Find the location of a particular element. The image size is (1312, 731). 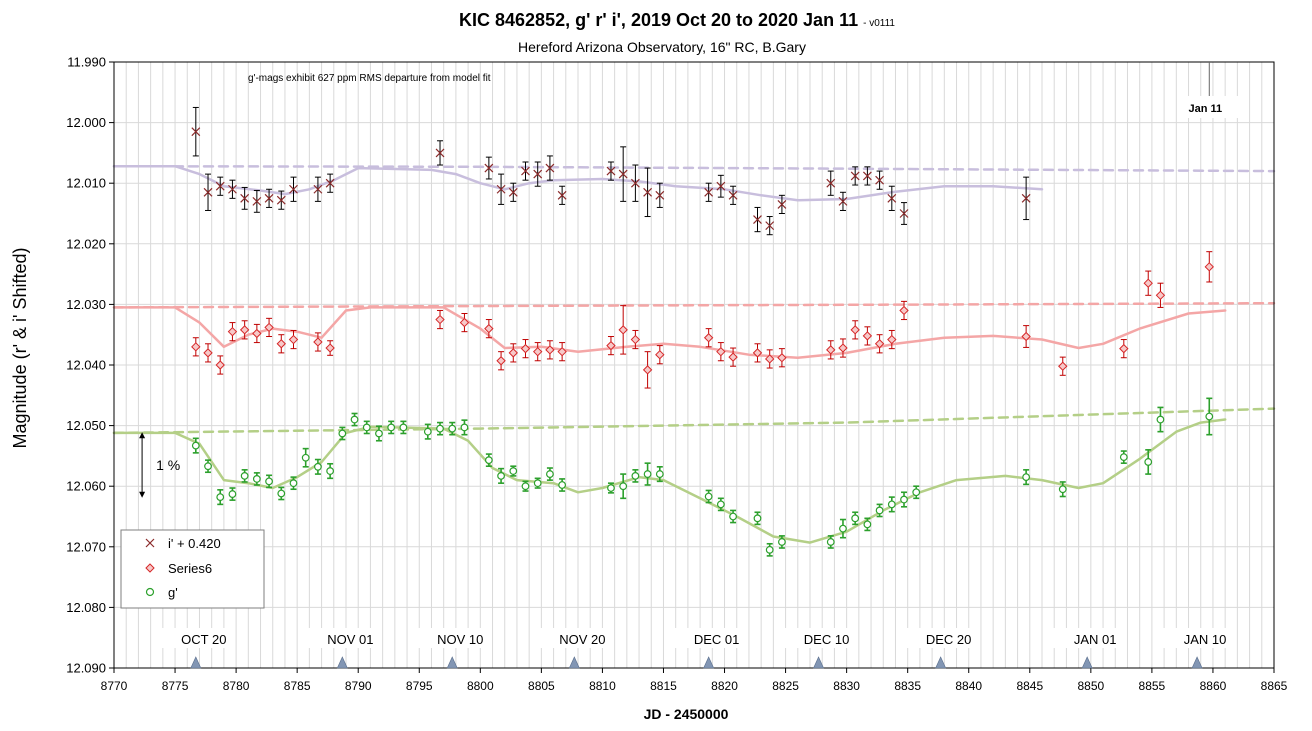

legend-label-series6: Series6 is located at coordinates (190, 568).